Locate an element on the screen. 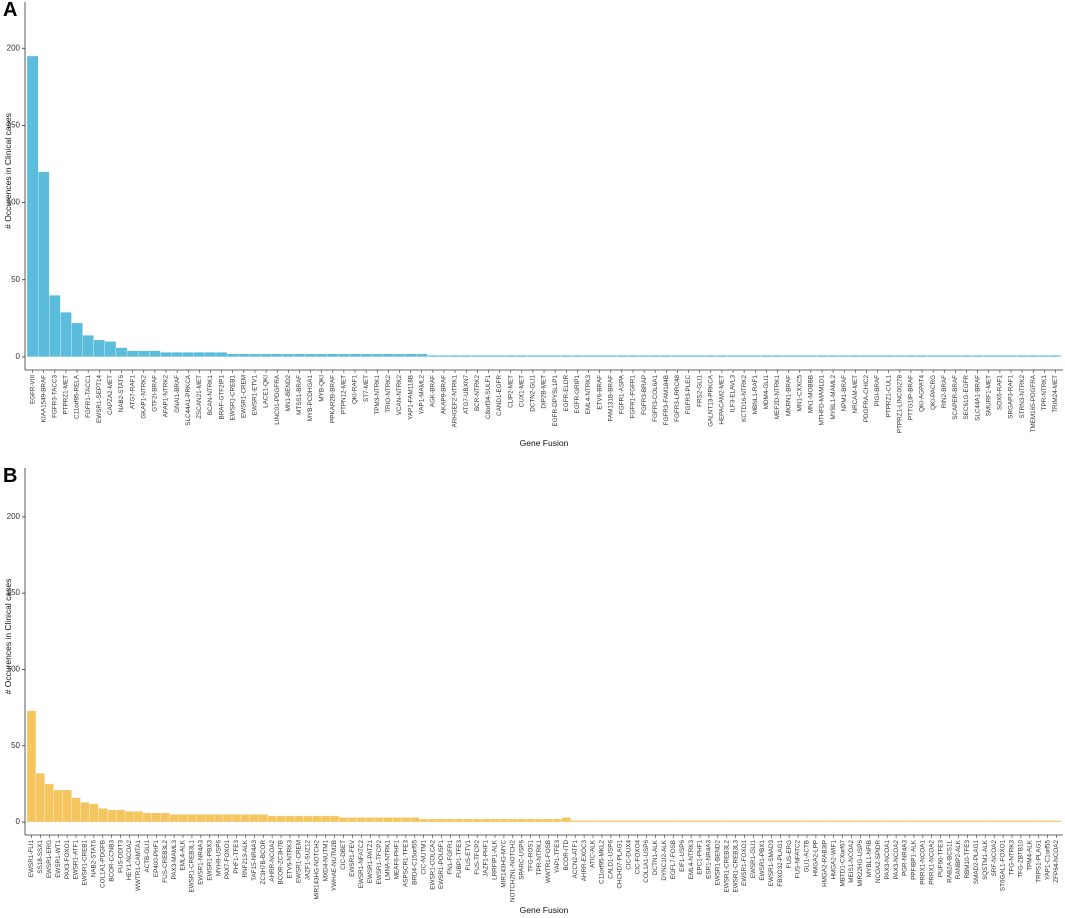 The width and height of the screenshot is (1065, 918). x-tick-label: TAF15-NR4A3 is located at coordinates (254, 860).